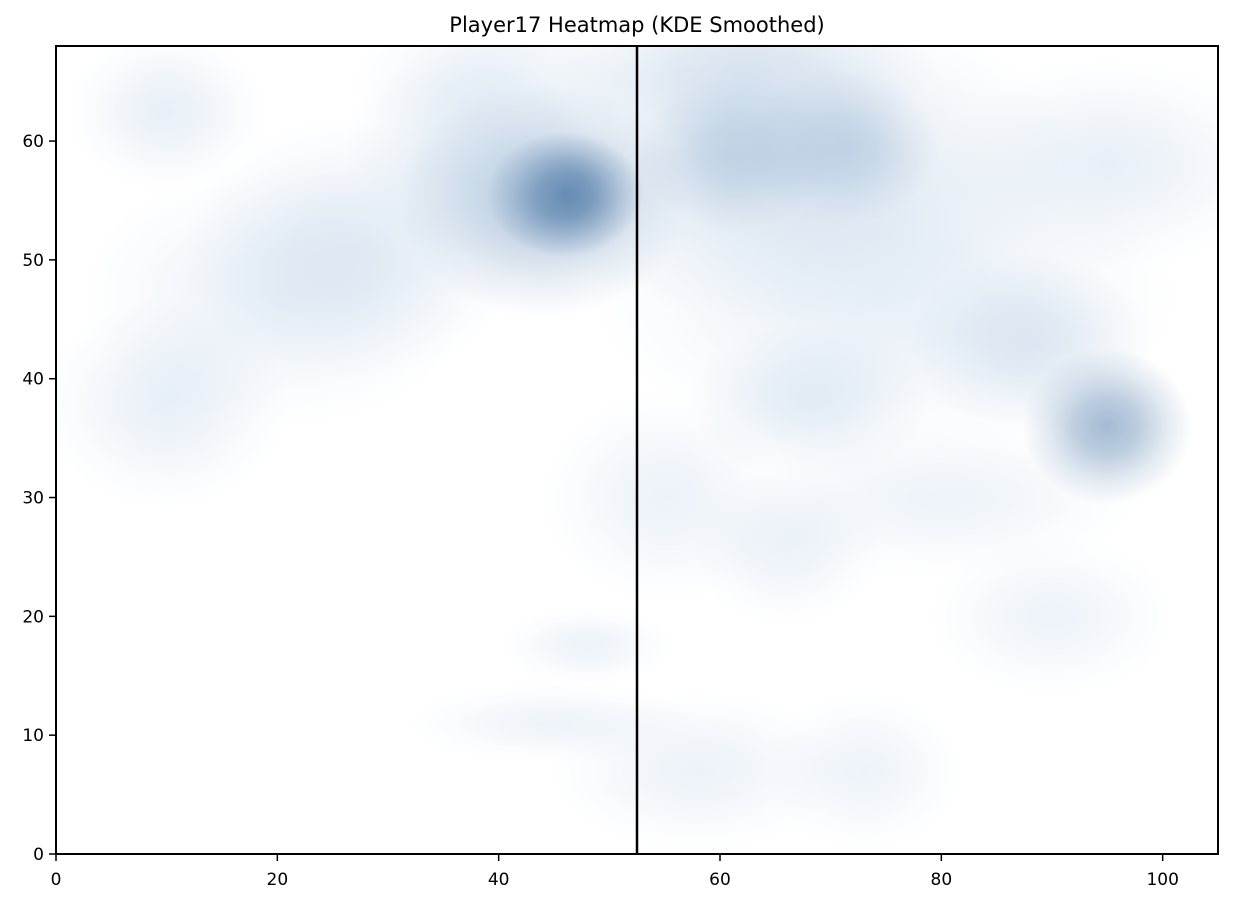 Image resolution: width=1233 pixels, height=904 pixels. I want to click on x-tick-label: 80, so click(942, 880).